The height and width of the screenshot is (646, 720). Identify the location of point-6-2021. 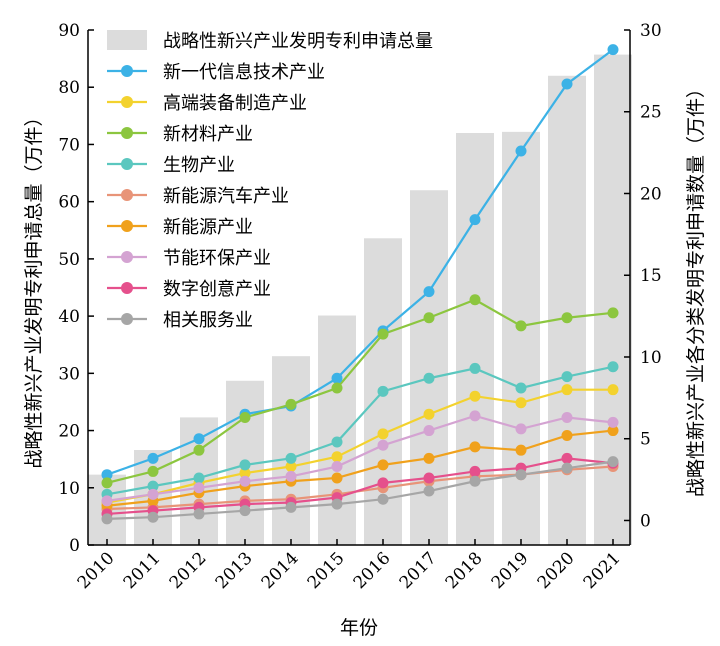
(613, 422).